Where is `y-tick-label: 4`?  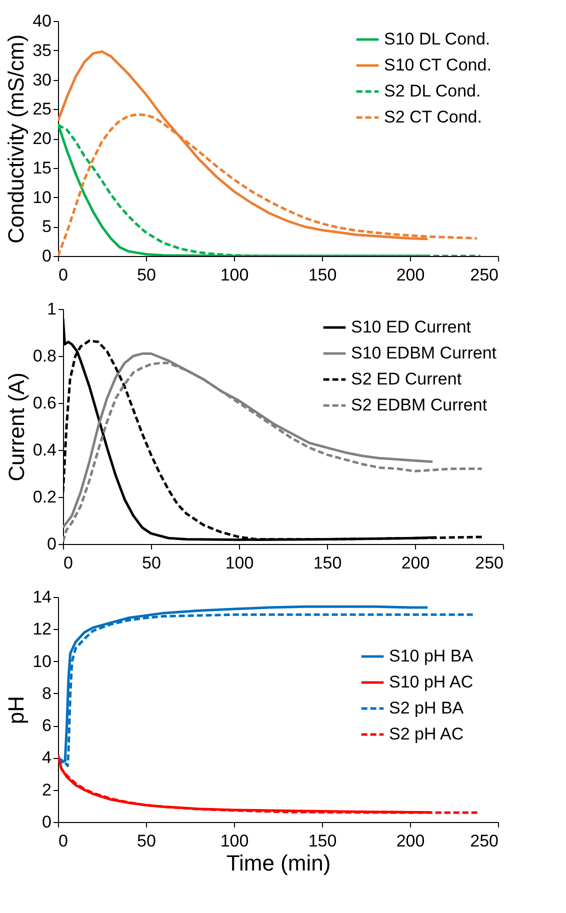
y-tick-label: 4 is located at coordinates (47, 758).